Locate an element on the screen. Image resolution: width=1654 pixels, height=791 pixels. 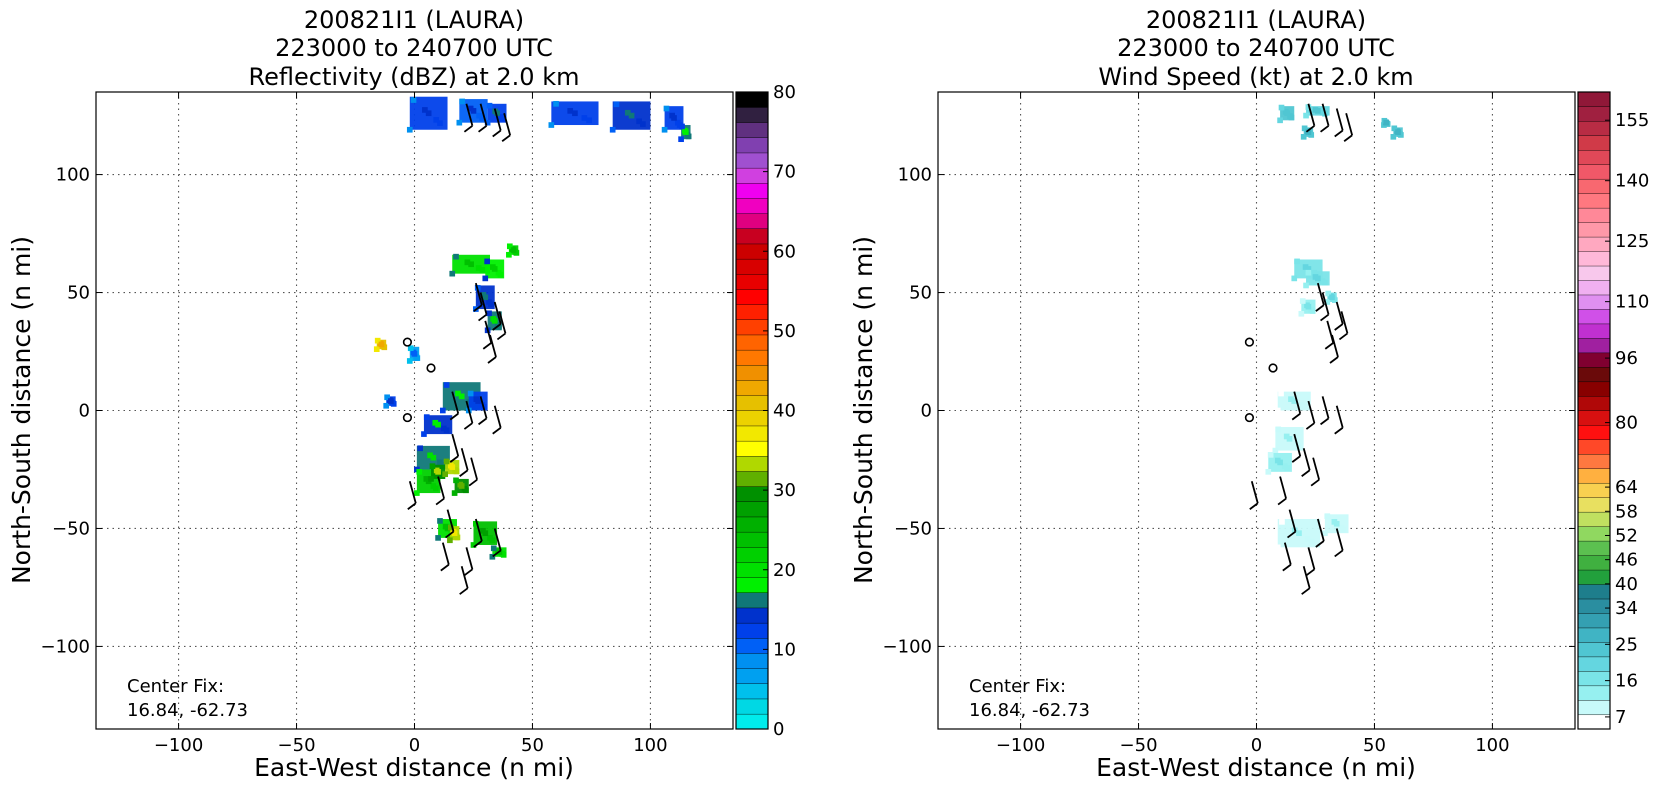
calm-circle is located at coordinates (431, 368).